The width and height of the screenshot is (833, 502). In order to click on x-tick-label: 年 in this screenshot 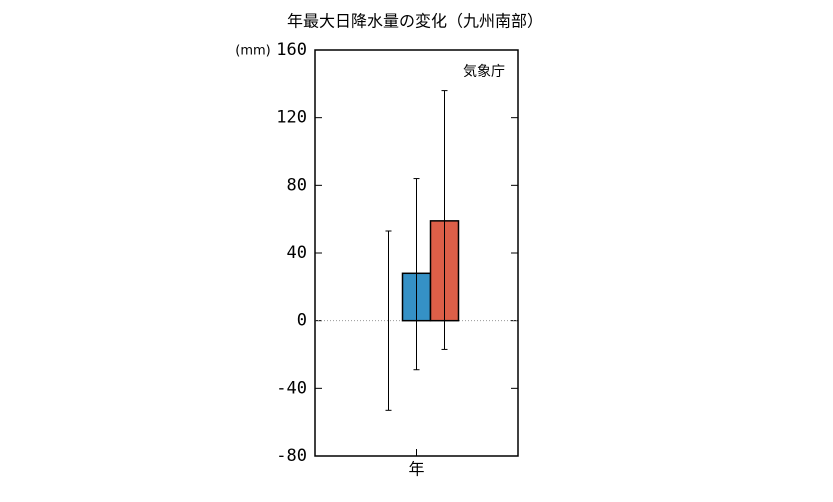, I will do `click(416, 469)`.